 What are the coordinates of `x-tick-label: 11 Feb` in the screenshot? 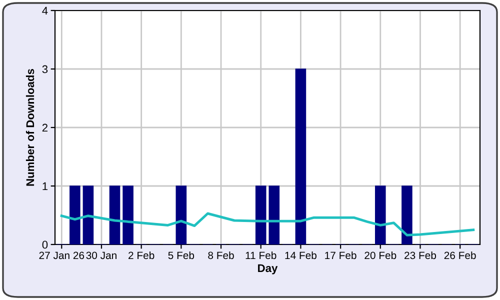 It's located at (261, 255).